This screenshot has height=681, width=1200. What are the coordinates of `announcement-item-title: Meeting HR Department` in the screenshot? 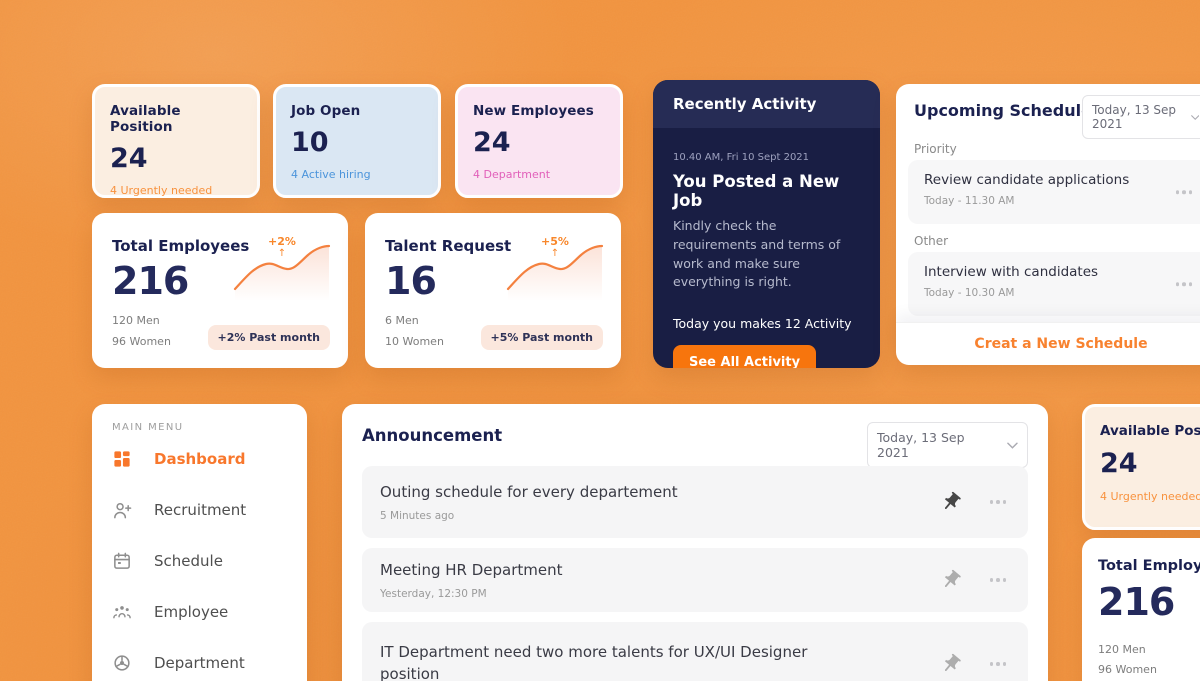 It's located at (471, 569).